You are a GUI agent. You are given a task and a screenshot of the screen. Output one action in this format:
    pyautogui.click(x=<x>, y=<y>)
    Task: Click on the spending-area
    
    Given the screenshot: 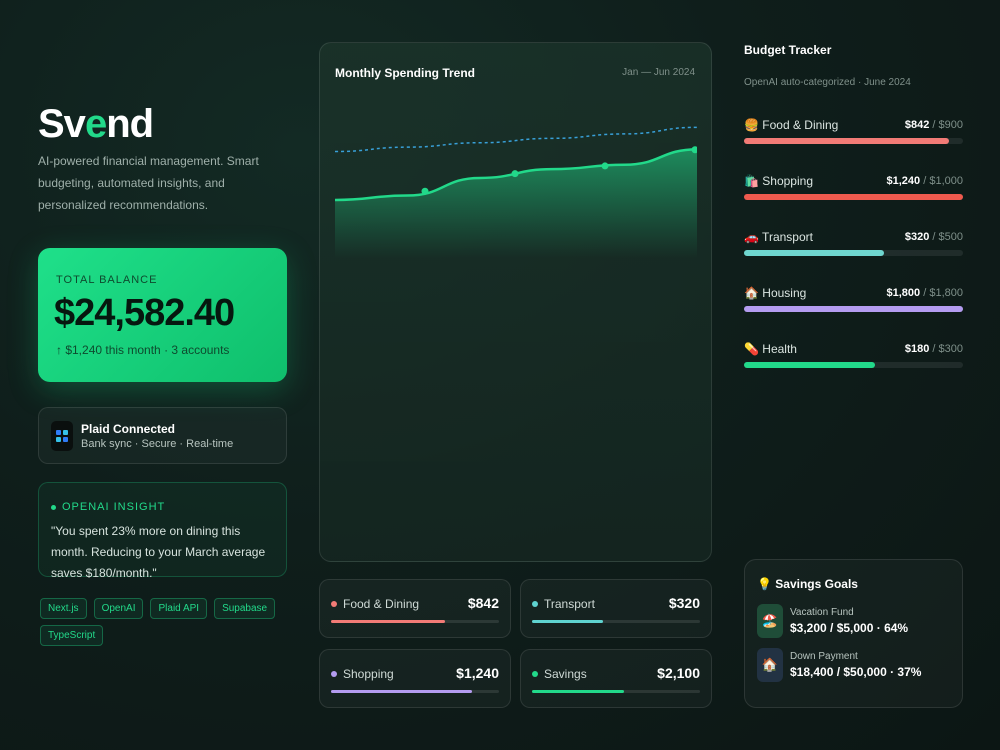 What is the action you would take?
    pyautogui.click(x=516, y=203)
    